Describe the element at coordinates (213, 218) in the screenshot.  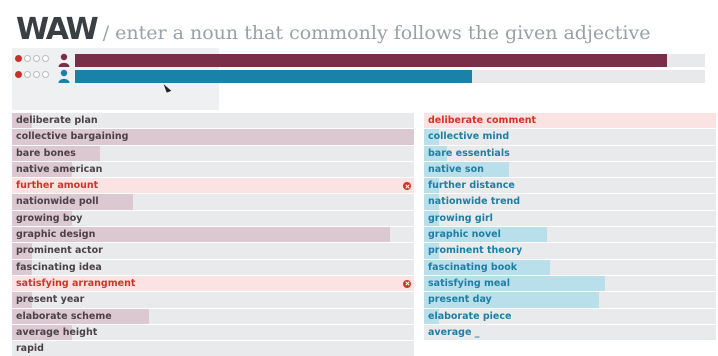
I see `word-row: growing boy` at that location.